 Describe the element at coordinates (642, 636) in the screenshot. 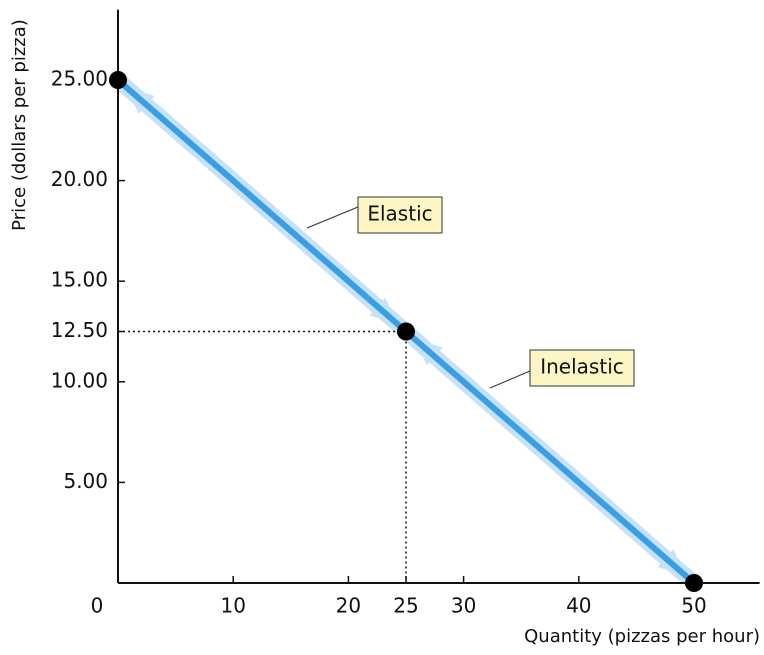

I see `x-axis-label: Quantity (pizzas per hour)` at that location.